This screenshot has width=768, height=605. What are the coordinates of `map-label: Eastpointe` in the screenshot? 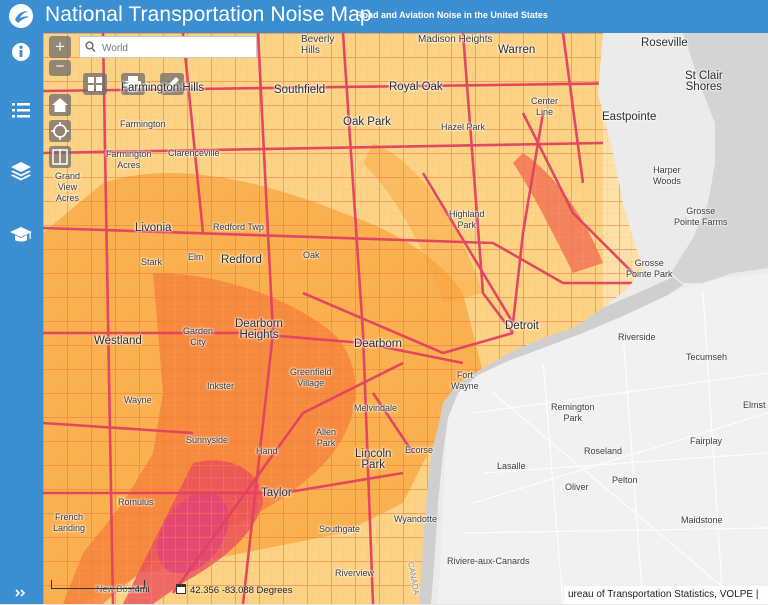 It's located at (629, 117).